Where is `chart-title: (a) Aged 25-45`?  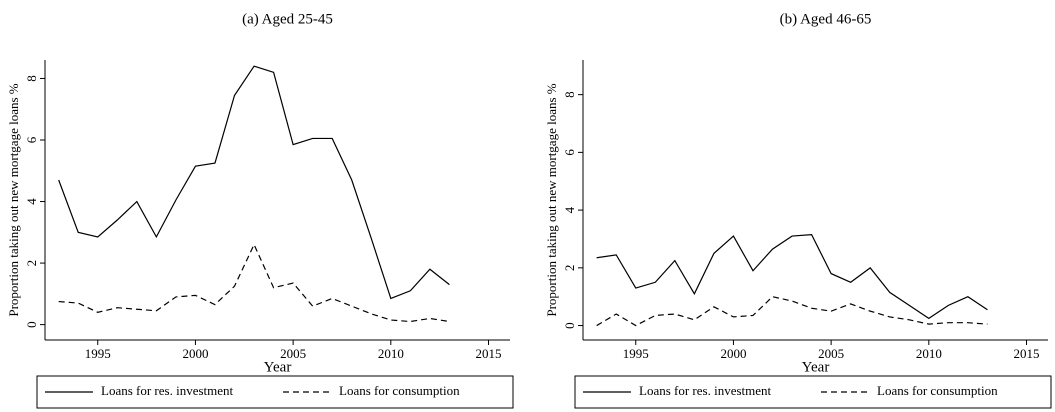
chart-title: (a) Aged 25-45 is located at coordinates (287, 19).